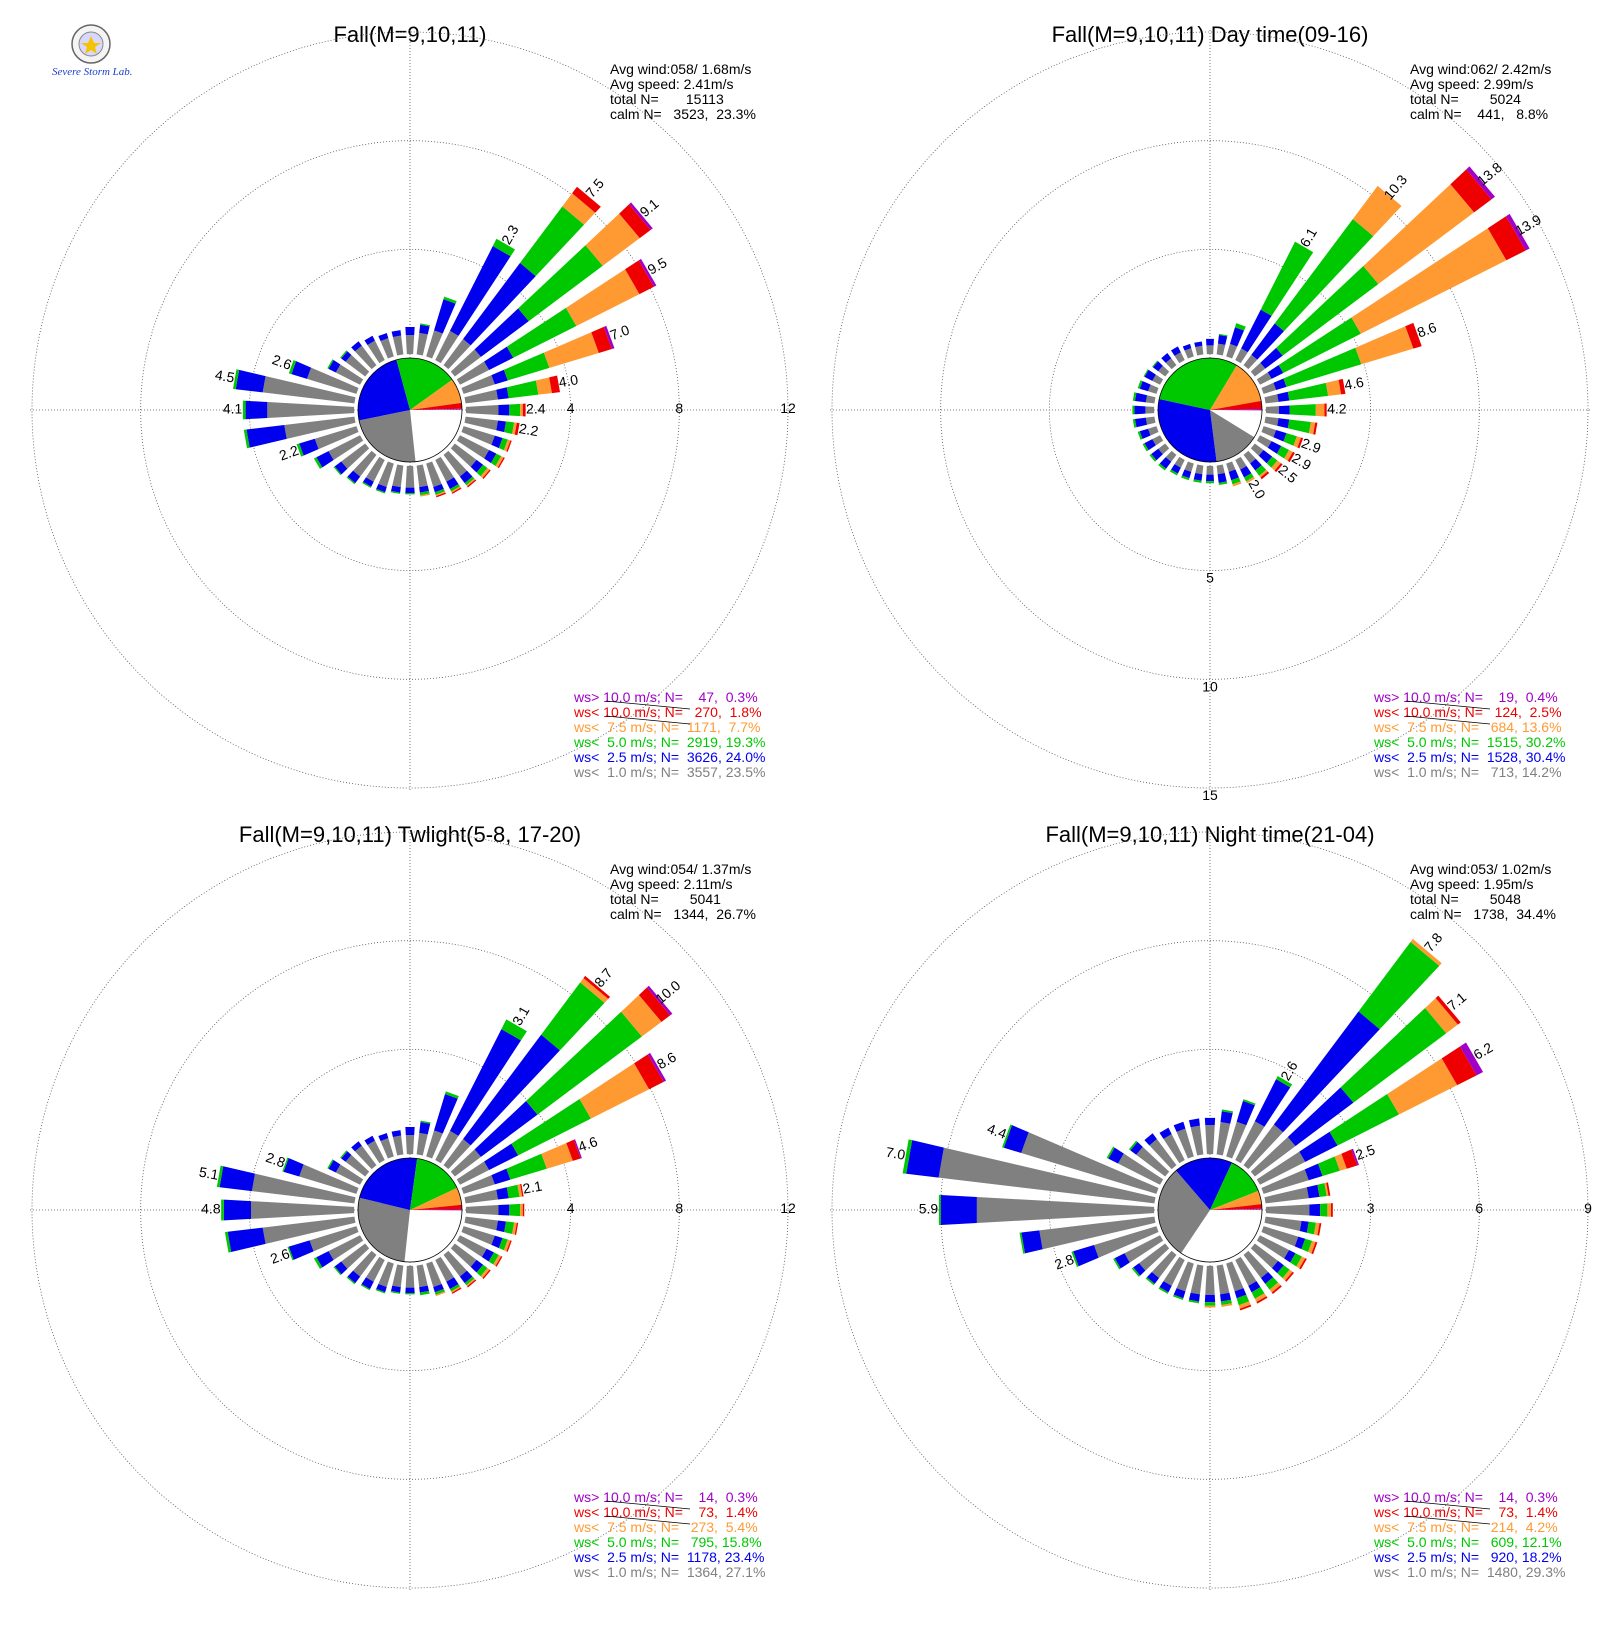 This screenshot has height=1640, width=1620. What do you see at coordinates (98, 53) in the screenshot?
I see `logo: Severe Storm Lab.` at bounding box center [98, 53].